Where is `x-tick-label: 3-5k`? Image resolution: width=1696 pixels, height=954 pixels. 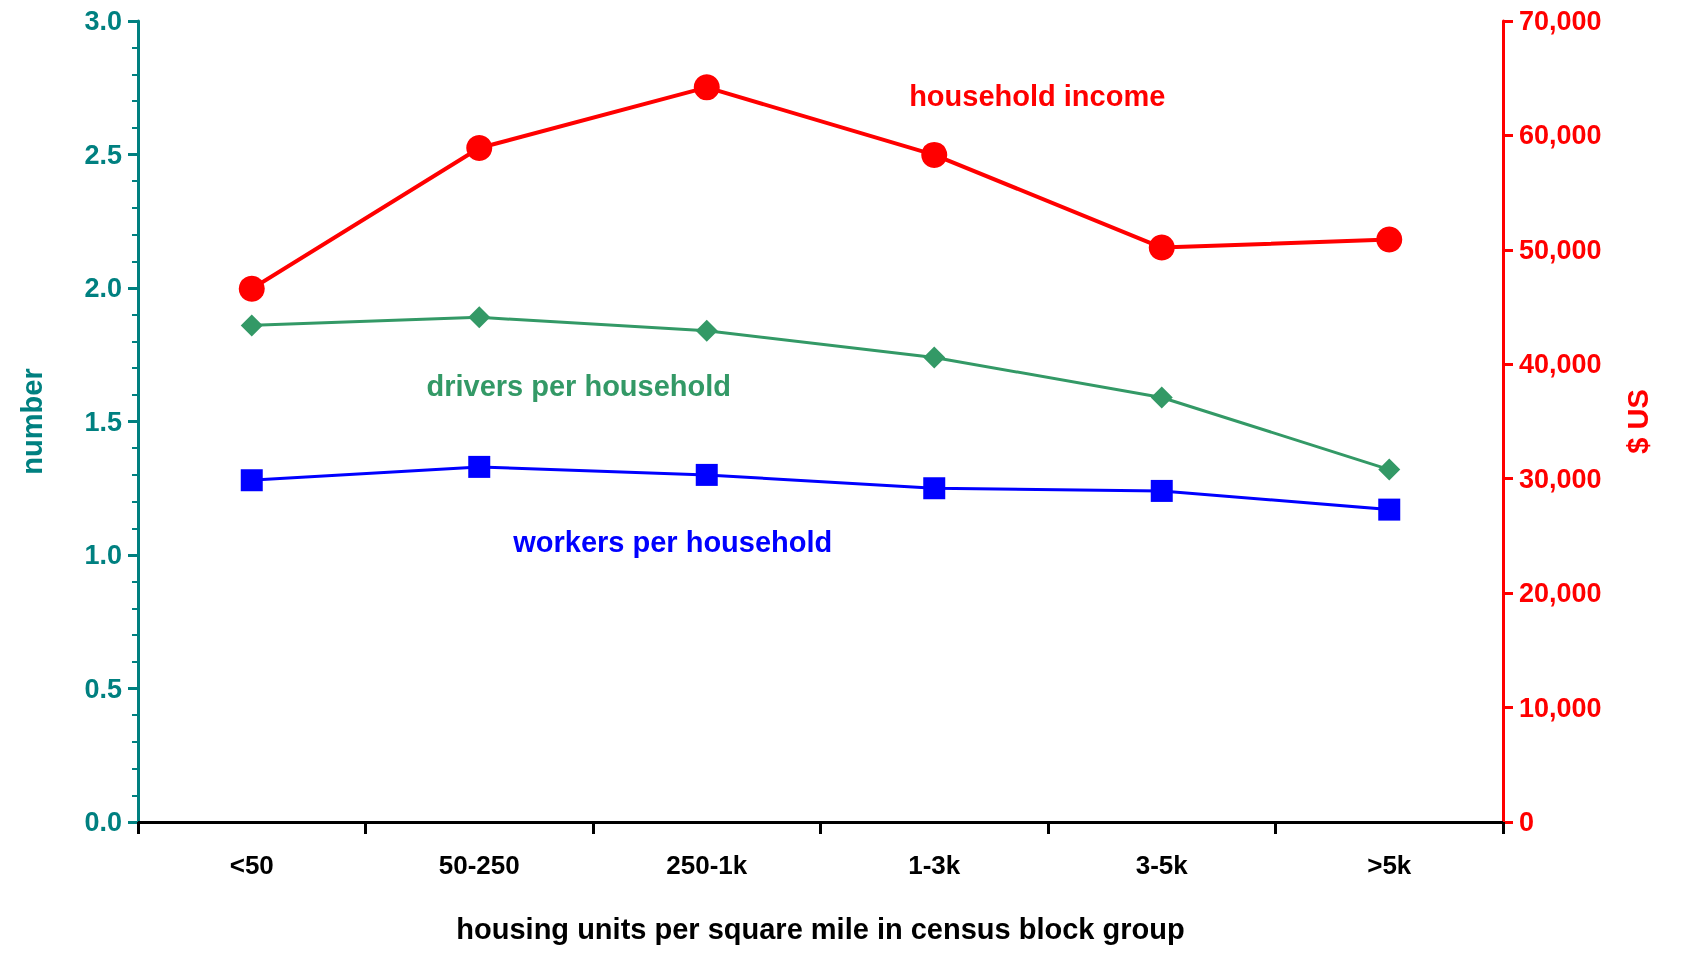
x-tick-label: 3-5k is located at coordinates (1162, 865).